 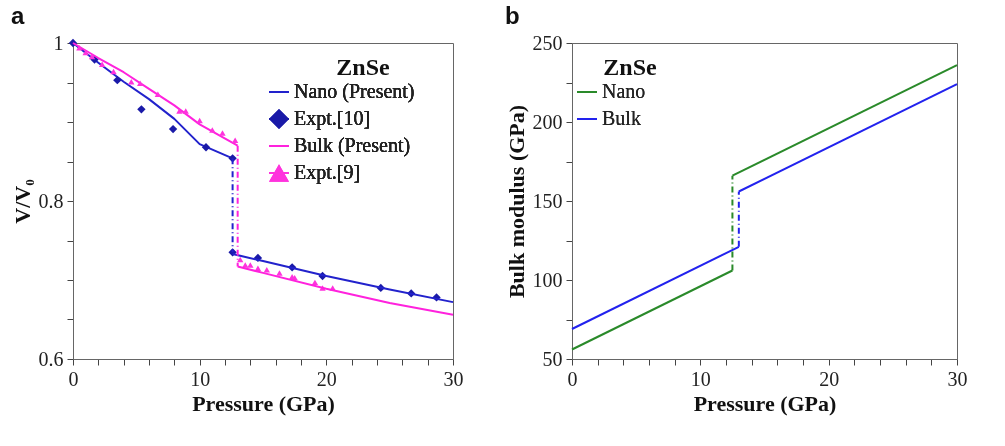 What do you see at coordinates (18, 15) in the screenshot?
I see `chart-title: a` at bounding box center [18, 15].